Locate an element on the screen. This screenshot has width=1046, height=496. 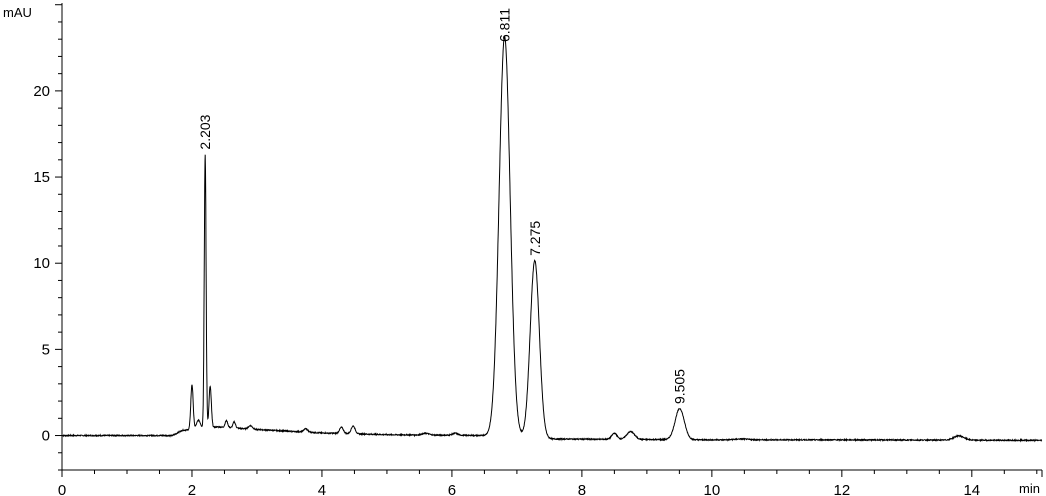
y-tick-label: 0 is located at coordinates (46, 436).